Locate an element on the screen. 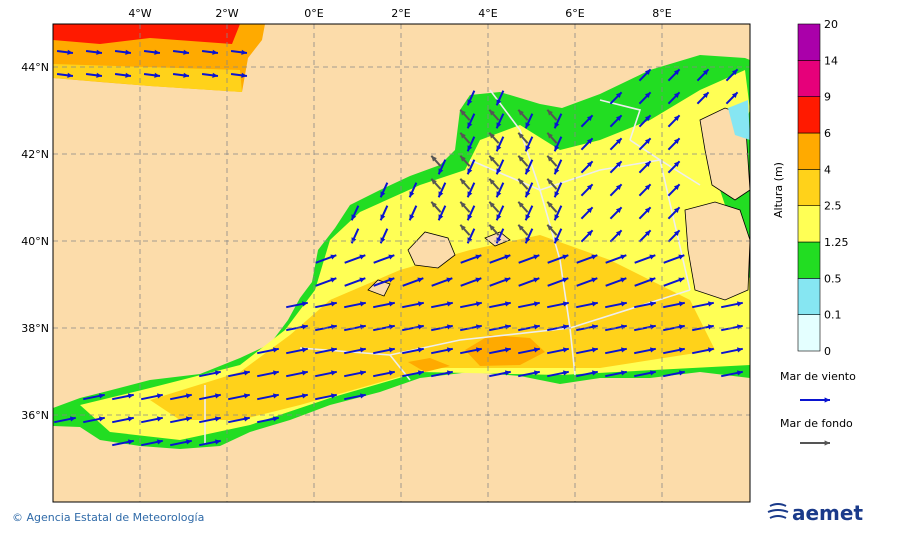 This screenshot has height=537, width=900. colorbar-label: 0 is located at coordinates (827, 351).